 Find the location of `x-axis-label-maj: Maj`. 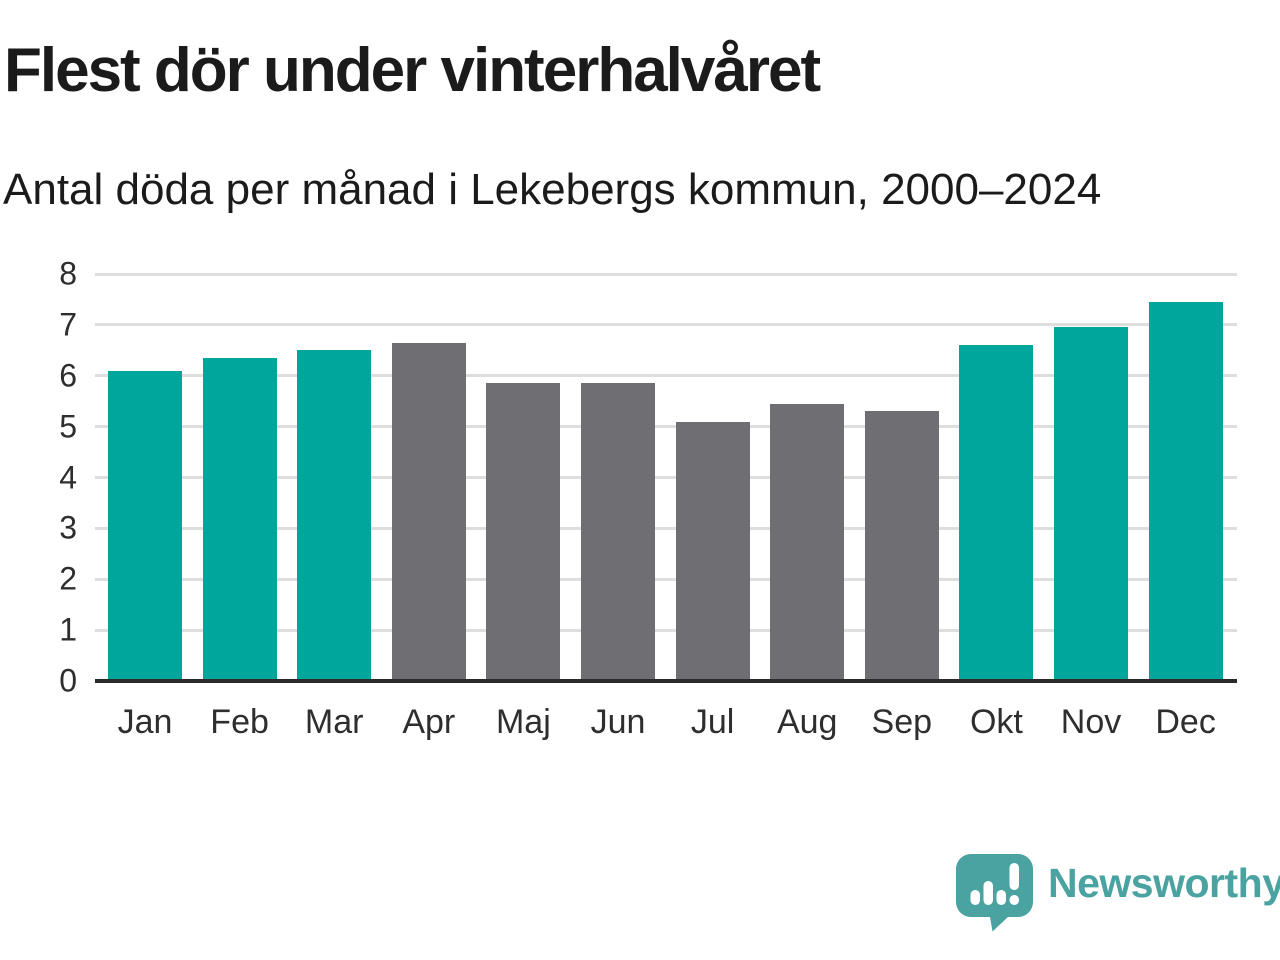

x-axis-label-maj: Maj is located at coordinates (523, 722).